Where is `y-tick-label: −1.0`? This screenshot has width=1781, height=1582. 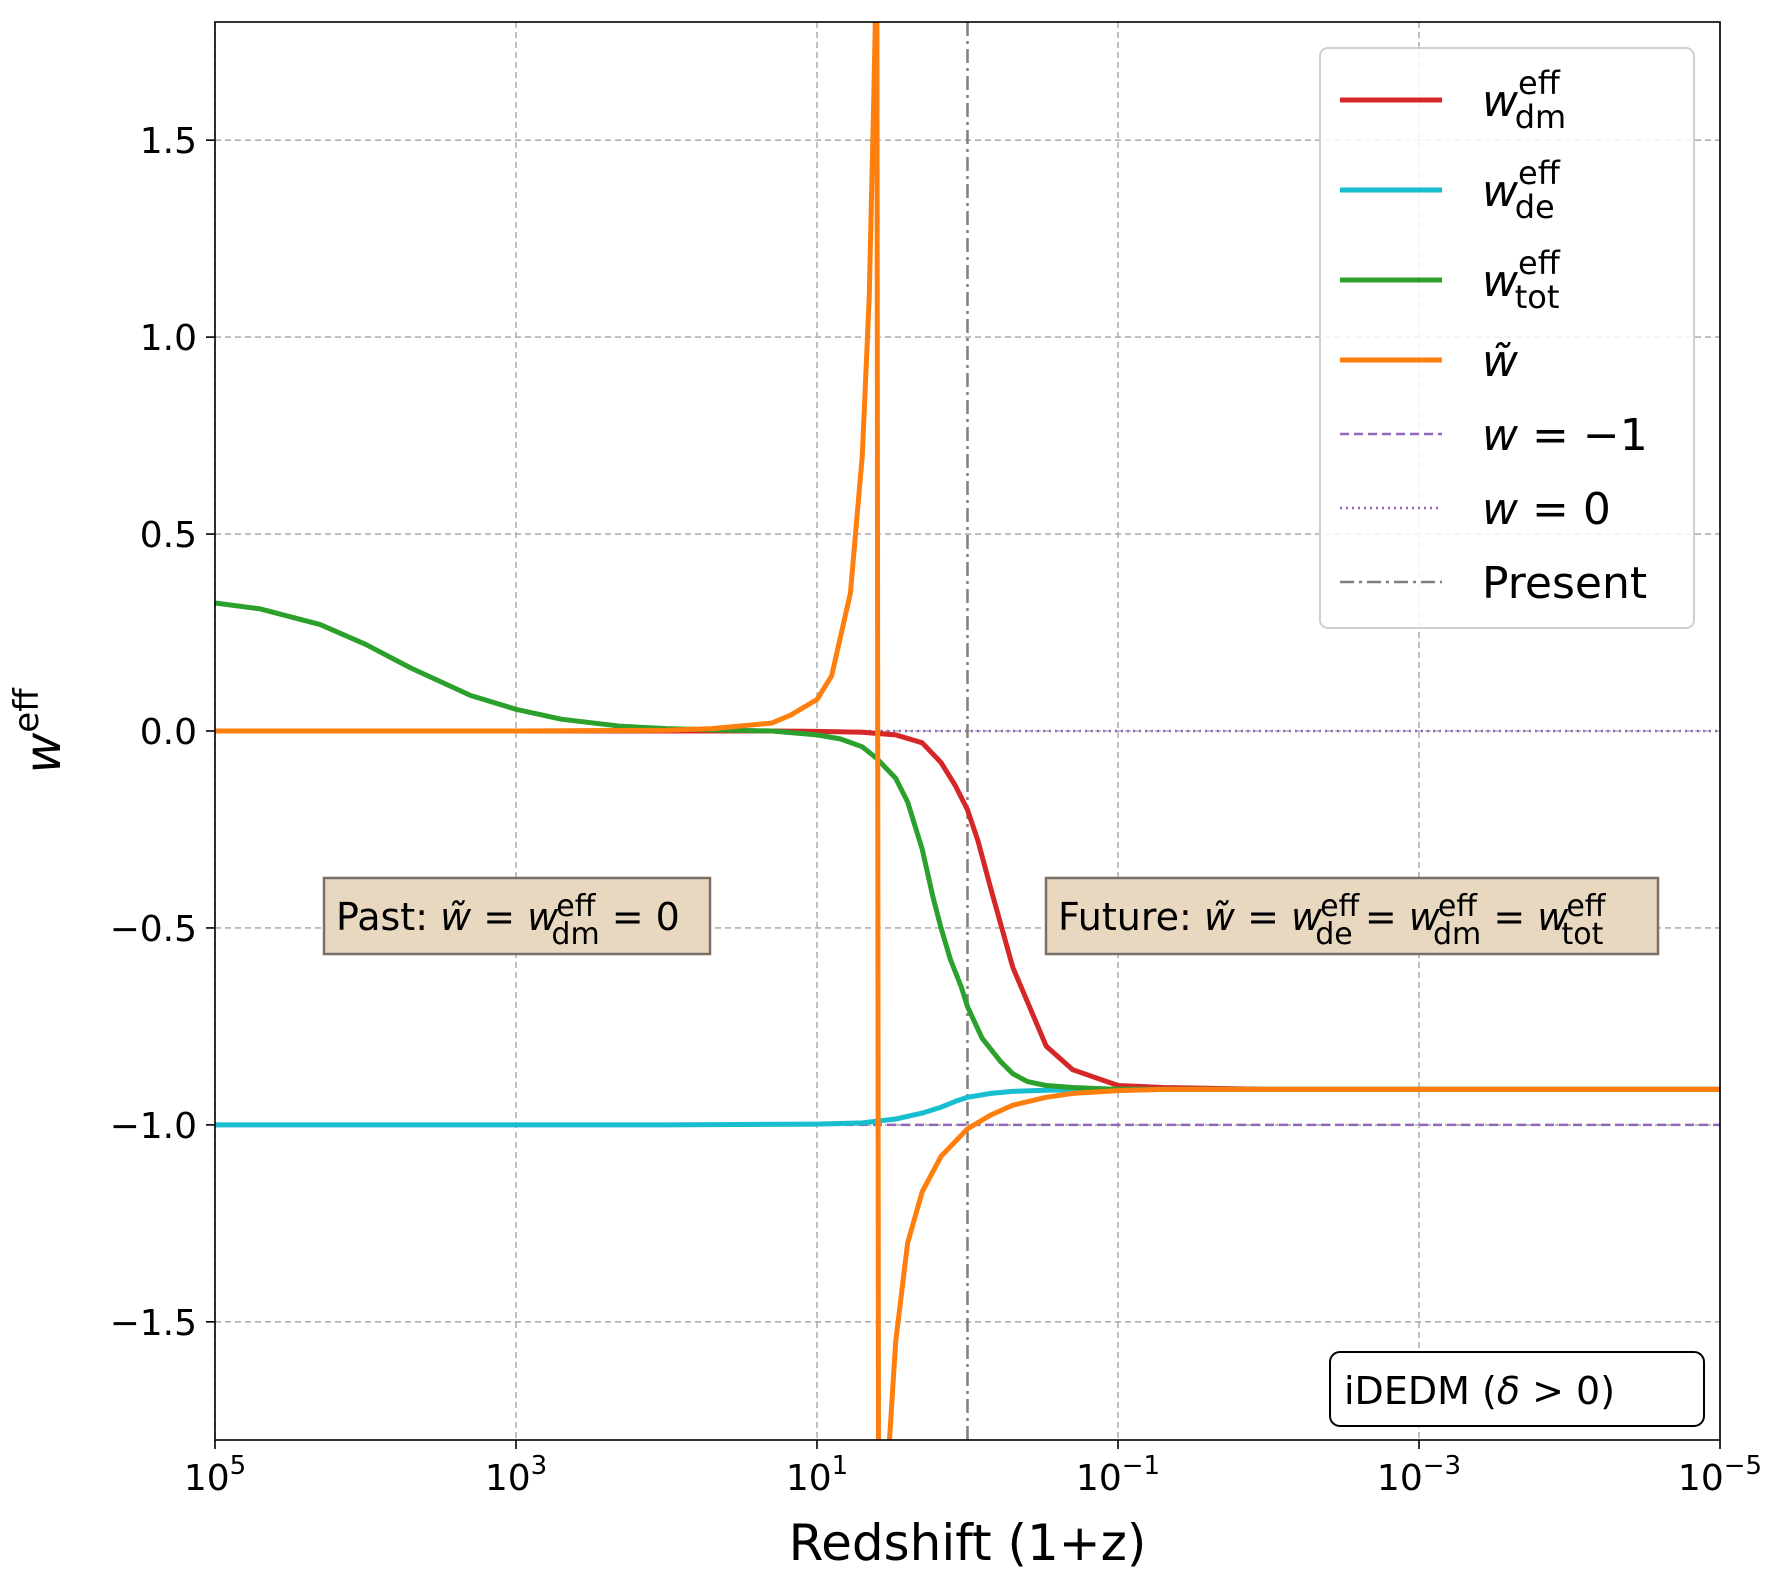 y-tick-label: −1.0 is located at coordinates (153, 1126).